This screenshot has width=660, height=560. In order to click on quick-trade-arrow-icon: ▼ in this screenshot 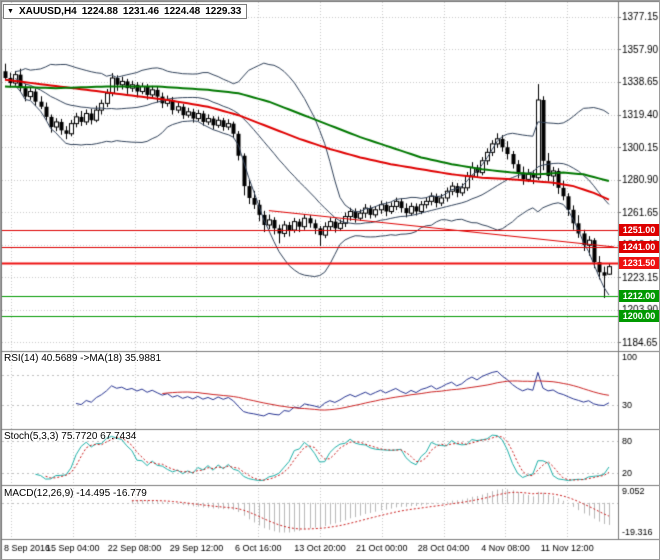, I will do `click(10, 11)`.